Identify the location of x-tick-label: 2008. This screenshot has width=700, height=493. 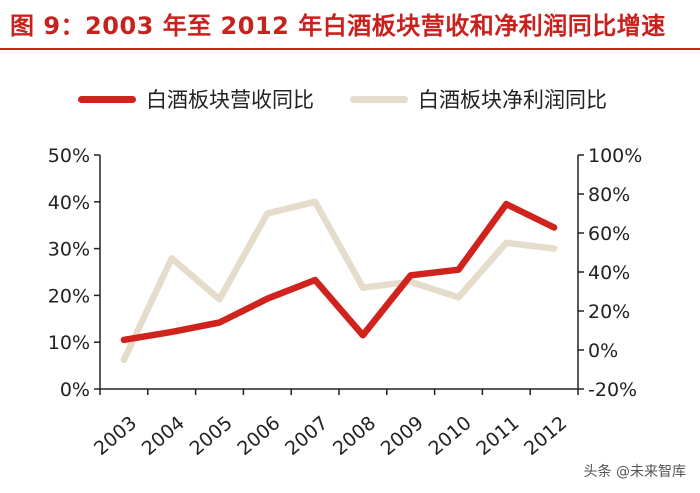
(354, 436).